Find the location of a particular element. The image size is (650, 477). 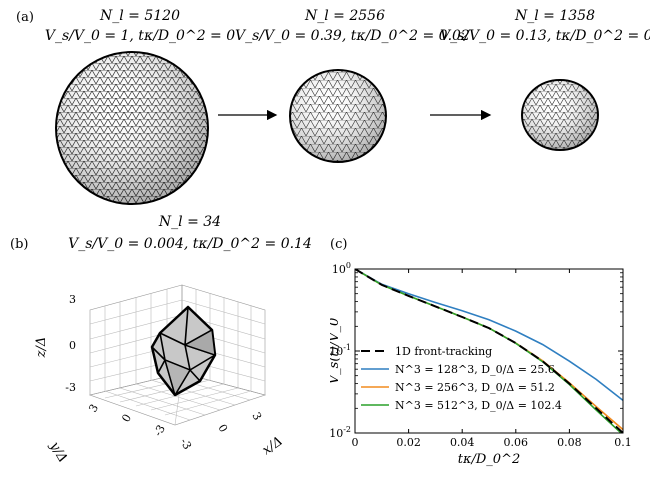

legend-label: N^3 = 512^3, D_0/Δ = 102.4 is located at coordinates (478, 405).